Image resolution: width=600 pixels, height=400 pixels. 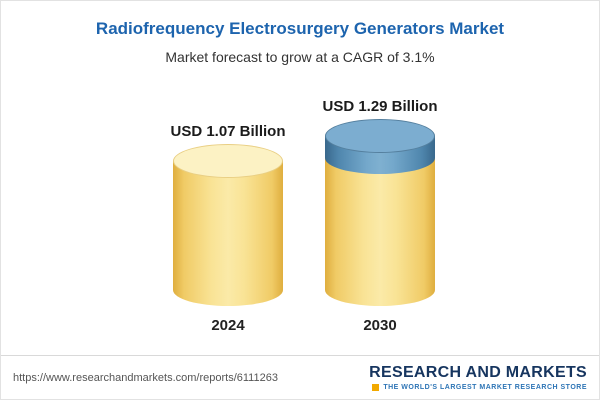 I want to click on cylinder-bar-2024, so click(x=228, y=233).